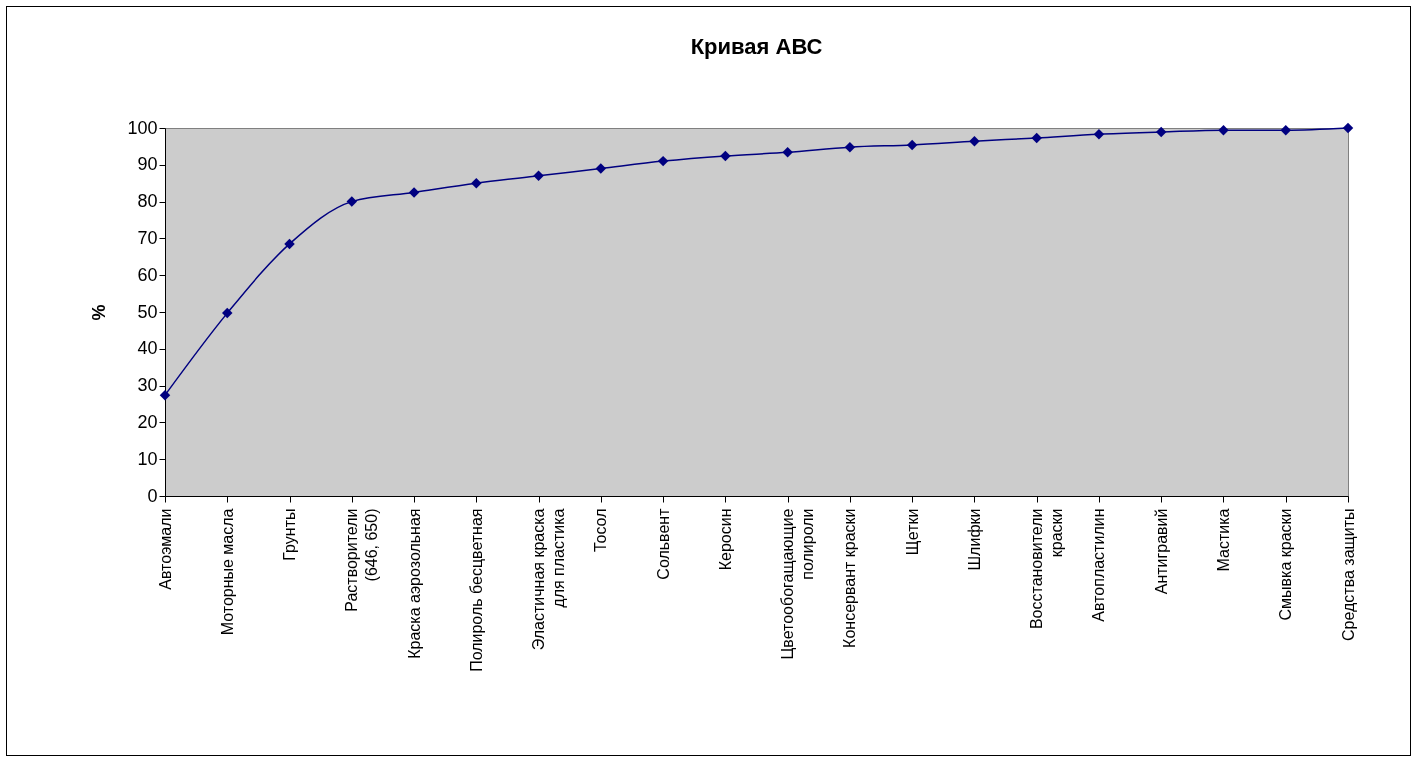  I want to click on x-tick-label: Смывка краски, so click(1286, 564).